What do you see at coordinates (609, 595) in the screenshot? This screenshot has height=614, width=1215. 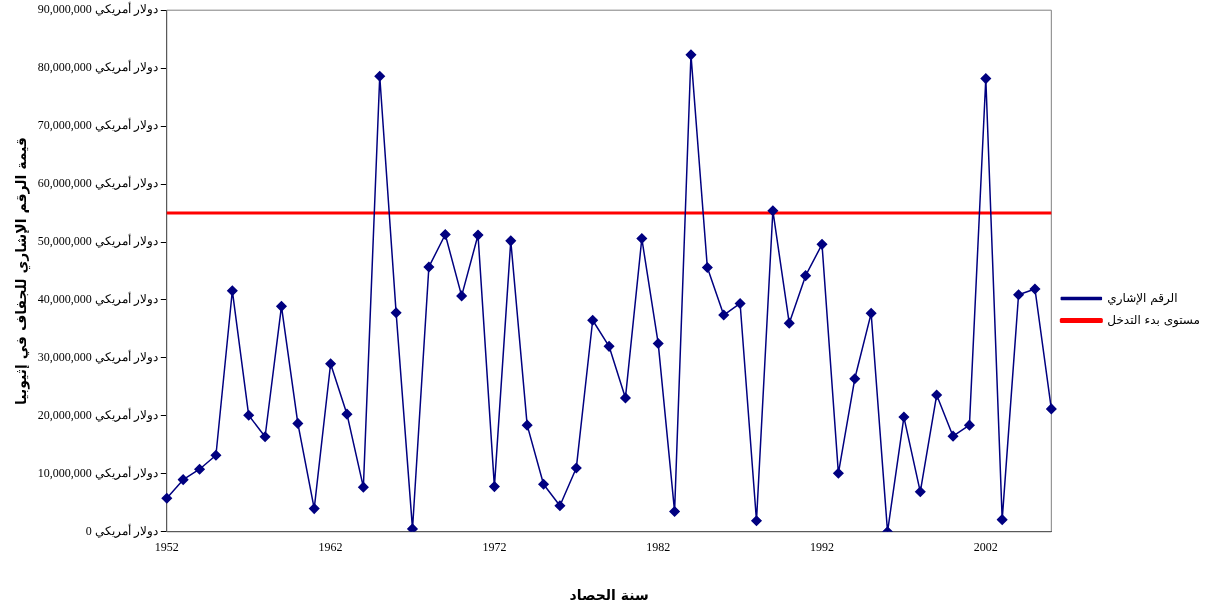 I see `x-axis-title: سنة الحصاد` at bounding box center [609, 595].